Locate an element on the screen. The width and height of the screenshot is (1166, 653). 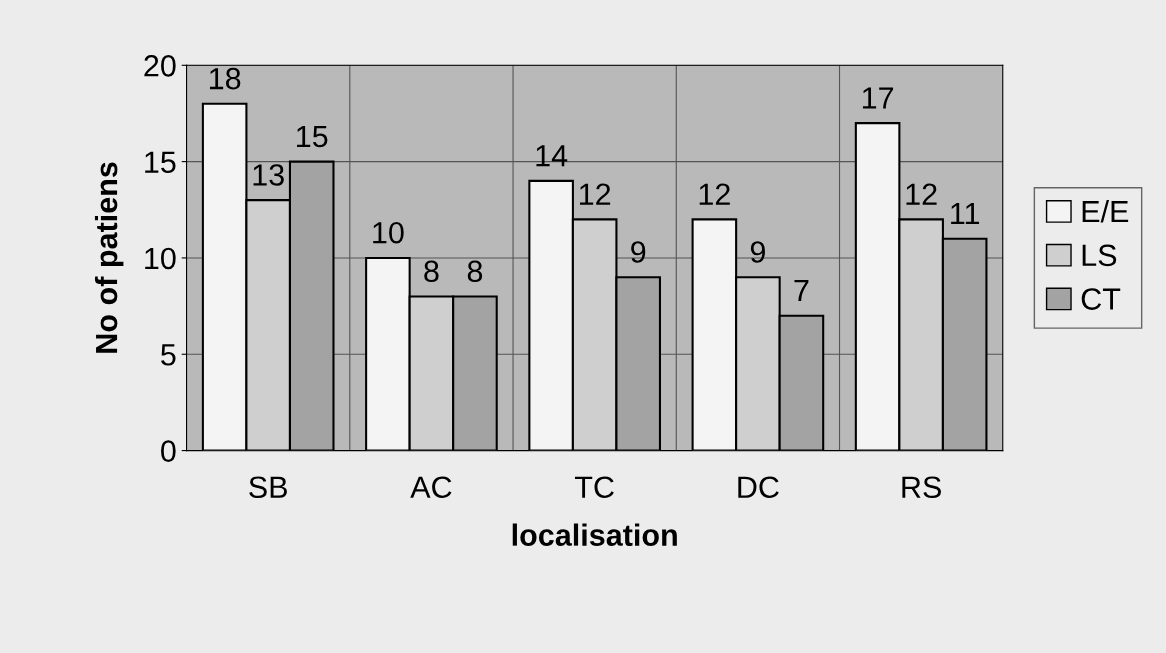
x-axis-title: localisation is located at coordinates (594, 534).